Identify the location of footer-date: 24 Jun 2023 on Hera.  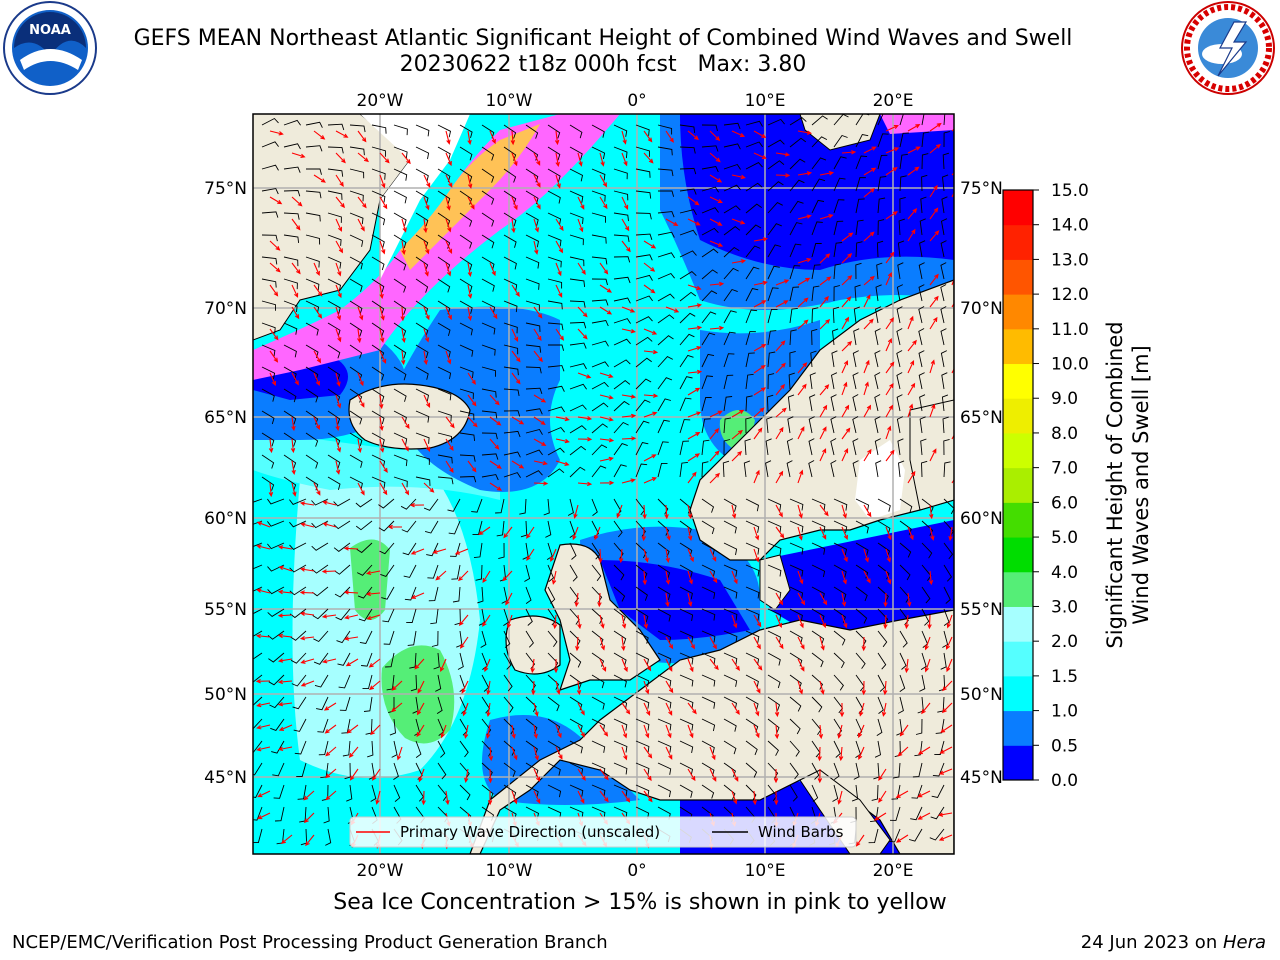
(1173, 942).